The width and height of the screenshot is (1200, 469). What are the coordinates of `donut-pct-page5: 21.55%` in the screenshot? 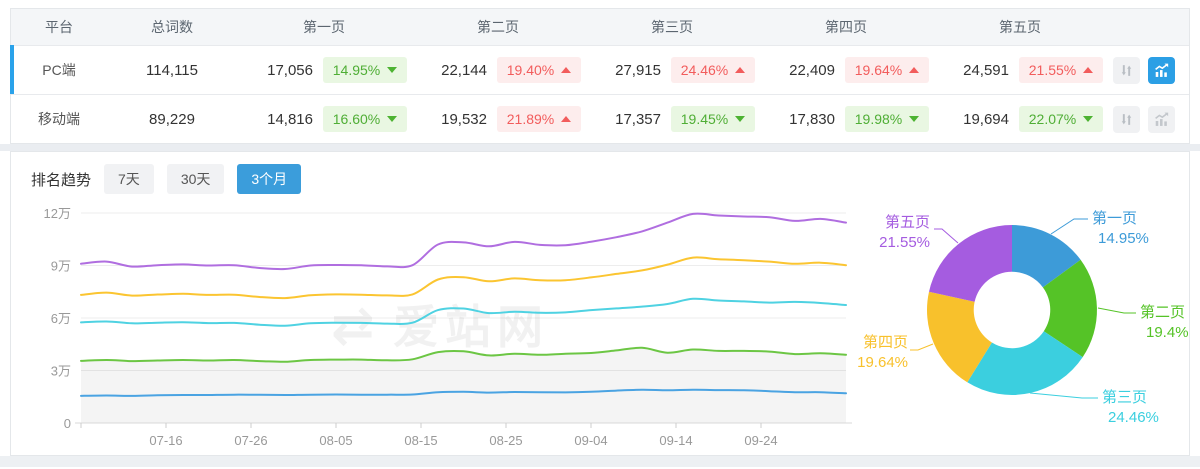 It's located at (905, 242).